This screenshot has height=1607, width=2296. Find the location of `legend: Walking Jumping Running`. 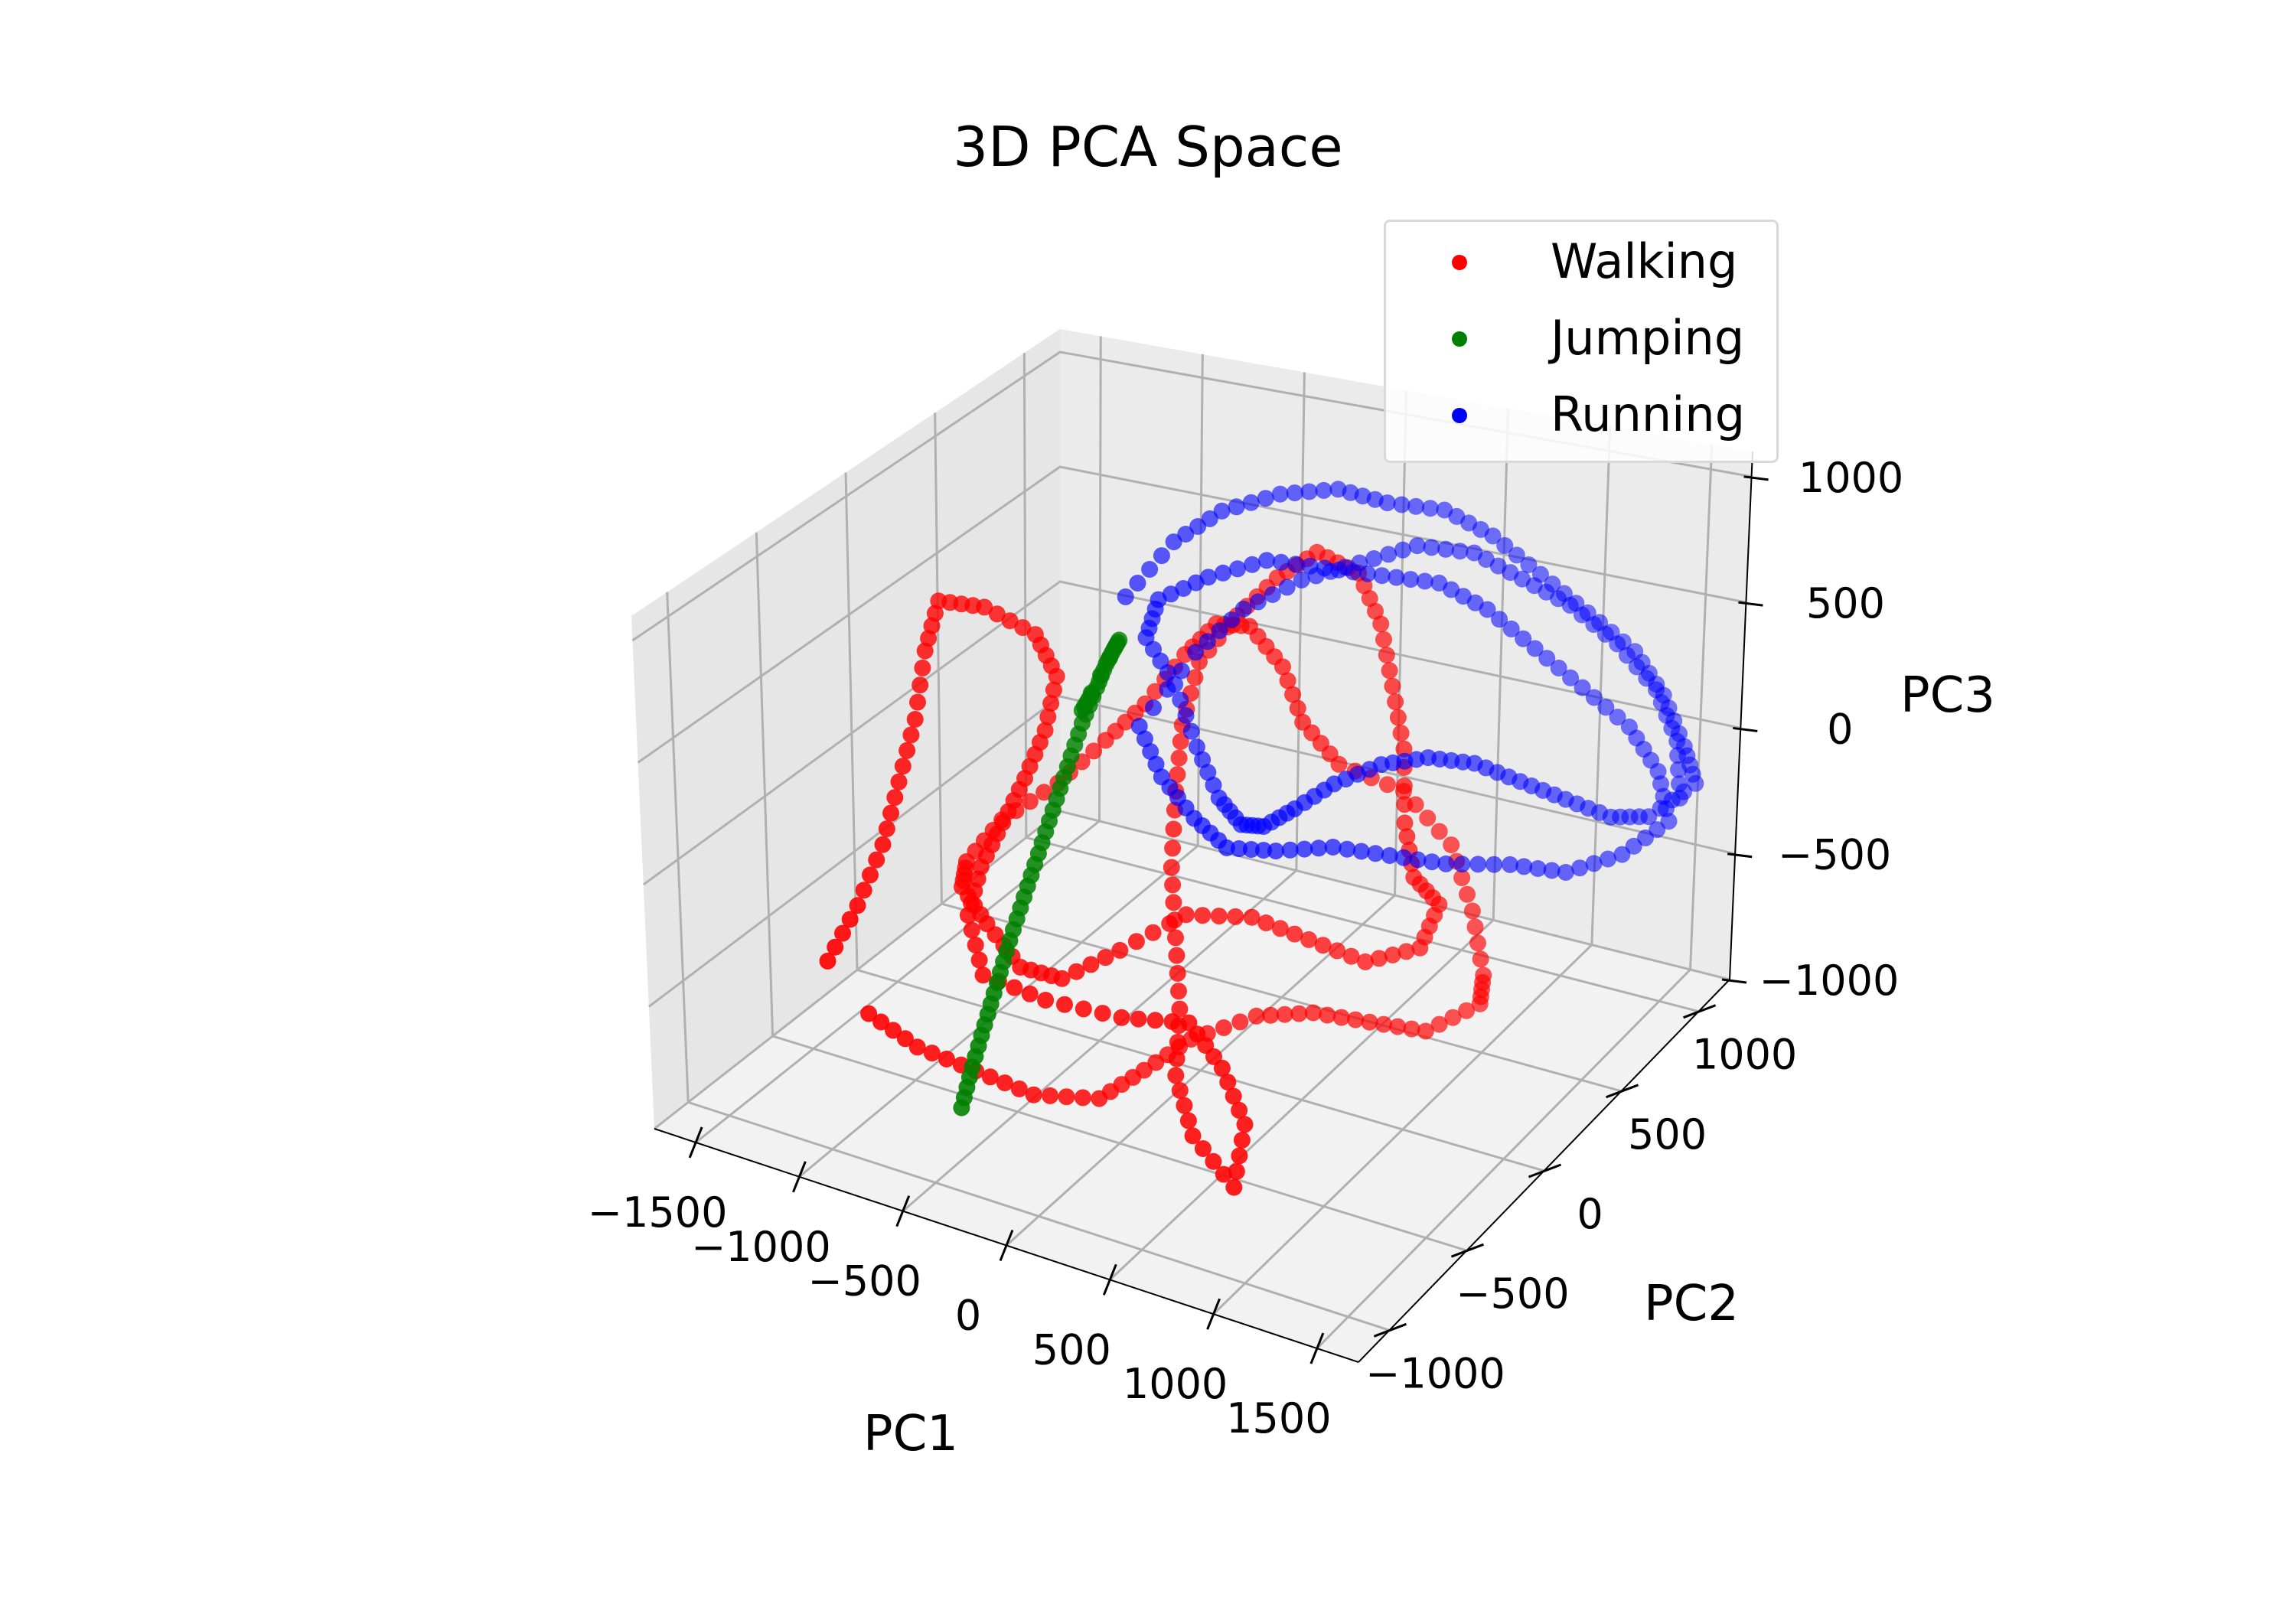

legend: Walking Jumping Running is located at coordinates (1581, 341).